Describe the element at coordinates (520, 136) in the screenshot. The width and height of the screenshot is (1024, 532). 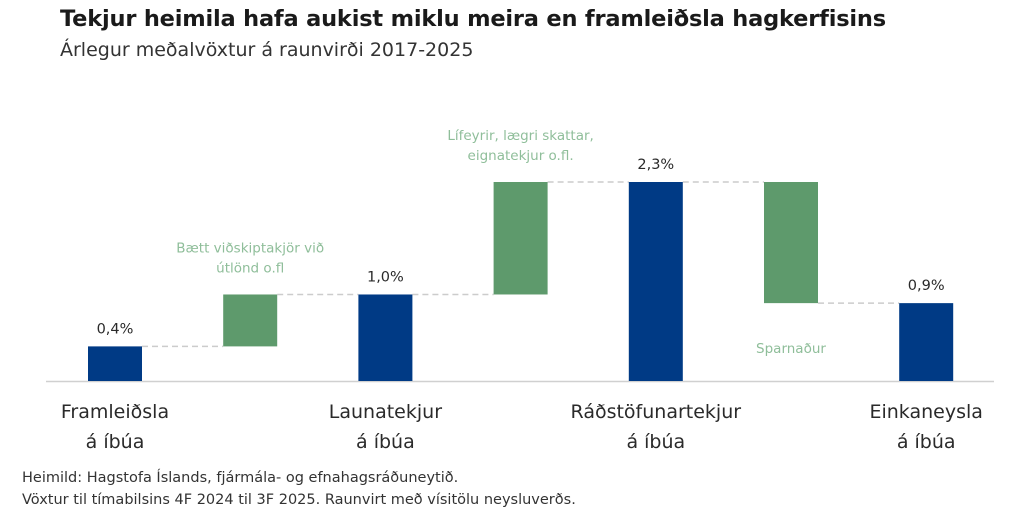
I see `annotation-label: Lífeyrir, lægri skattar,` at that location.